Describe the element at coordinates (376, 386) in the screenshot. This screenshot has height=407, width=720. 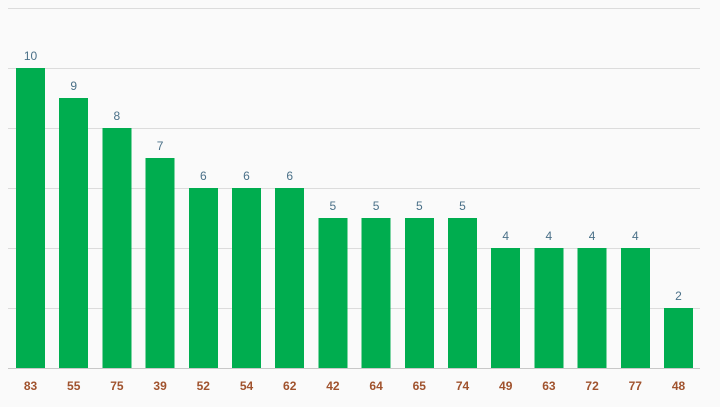
I see `x-tick-label-64: 64` at that location.